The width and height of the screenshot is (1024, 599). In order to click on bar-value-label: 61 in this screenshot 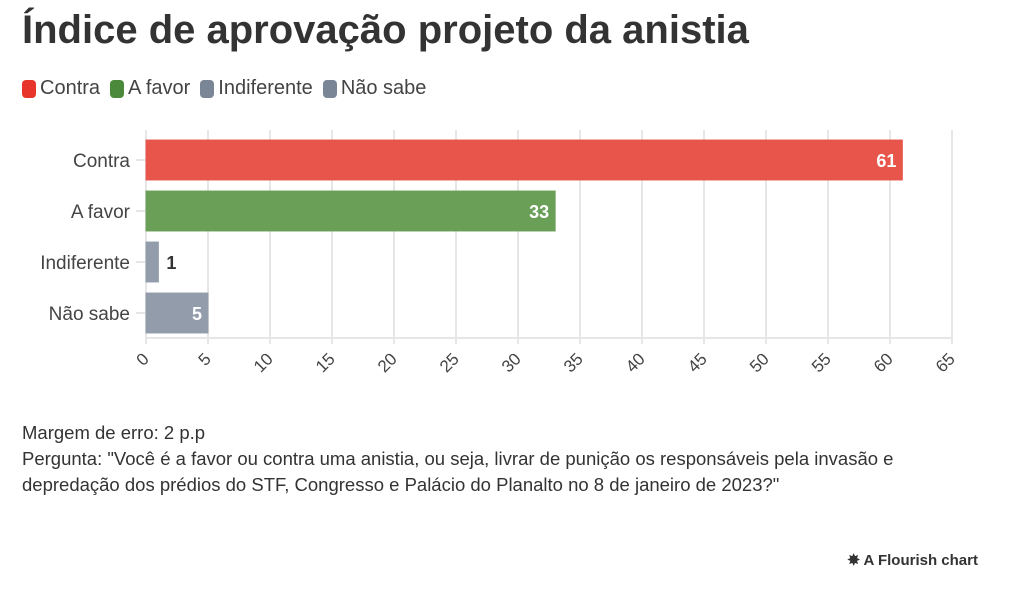, I will do `click(886, 161)`.